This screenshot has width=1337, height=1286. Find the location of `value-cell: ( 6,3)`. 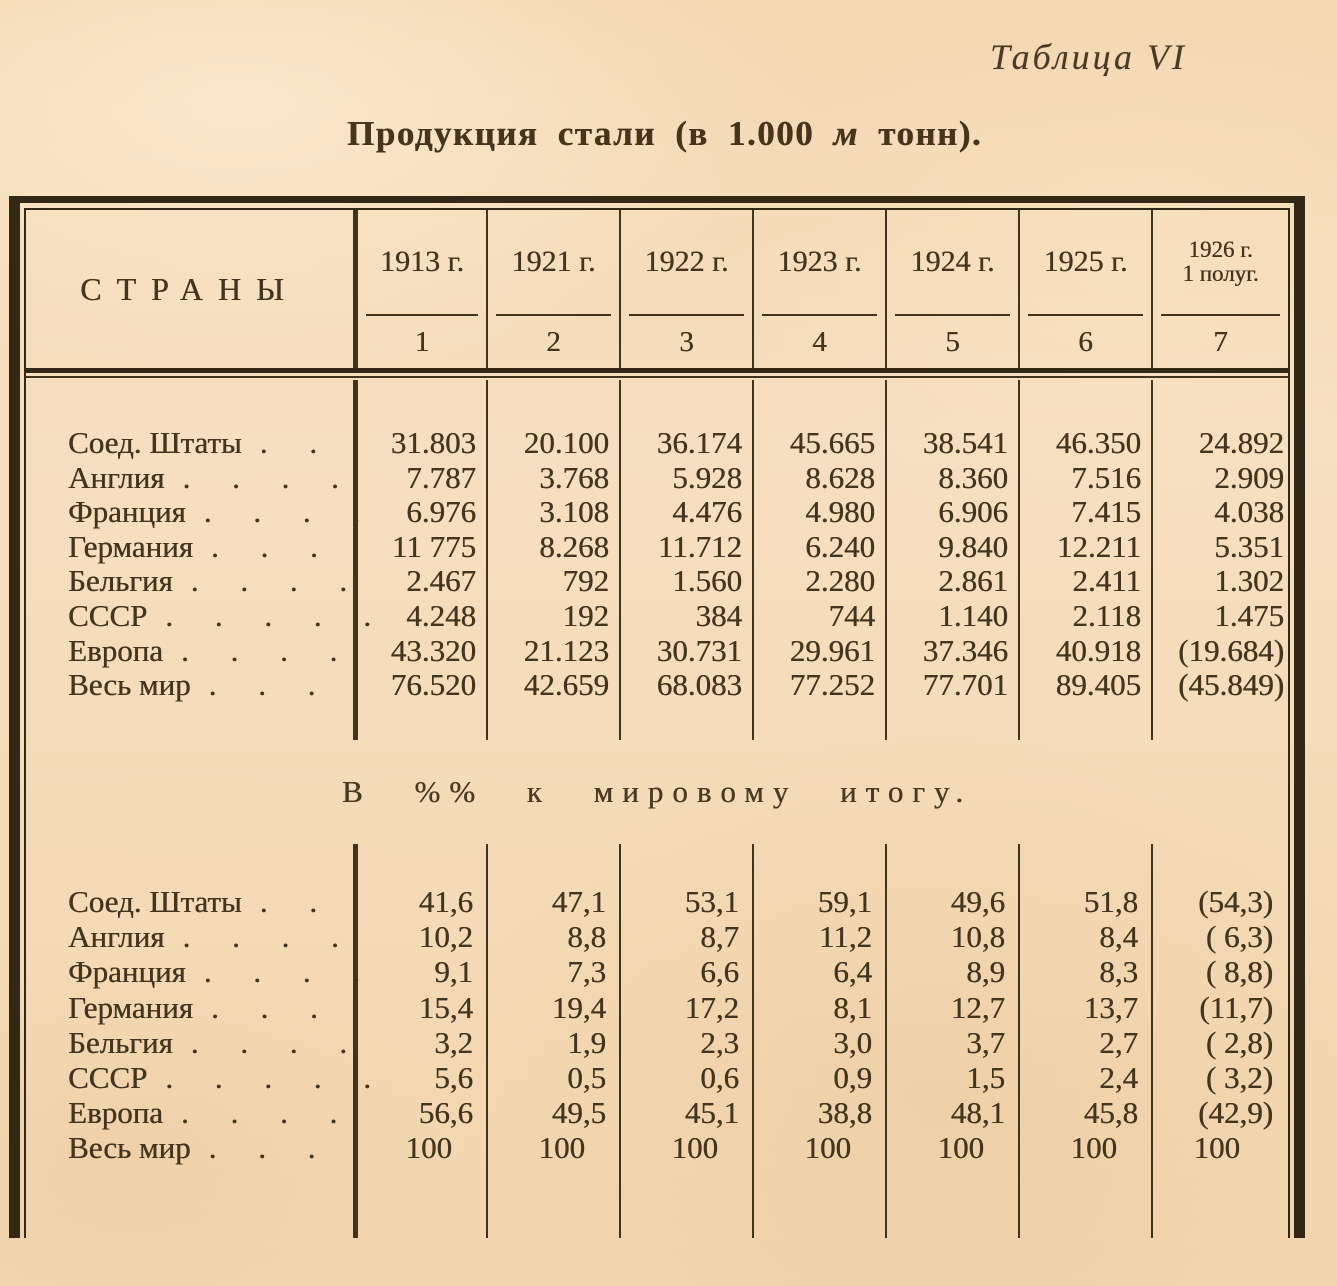

value-cell: ( 6,3) is located at coordinates (1239, 937).